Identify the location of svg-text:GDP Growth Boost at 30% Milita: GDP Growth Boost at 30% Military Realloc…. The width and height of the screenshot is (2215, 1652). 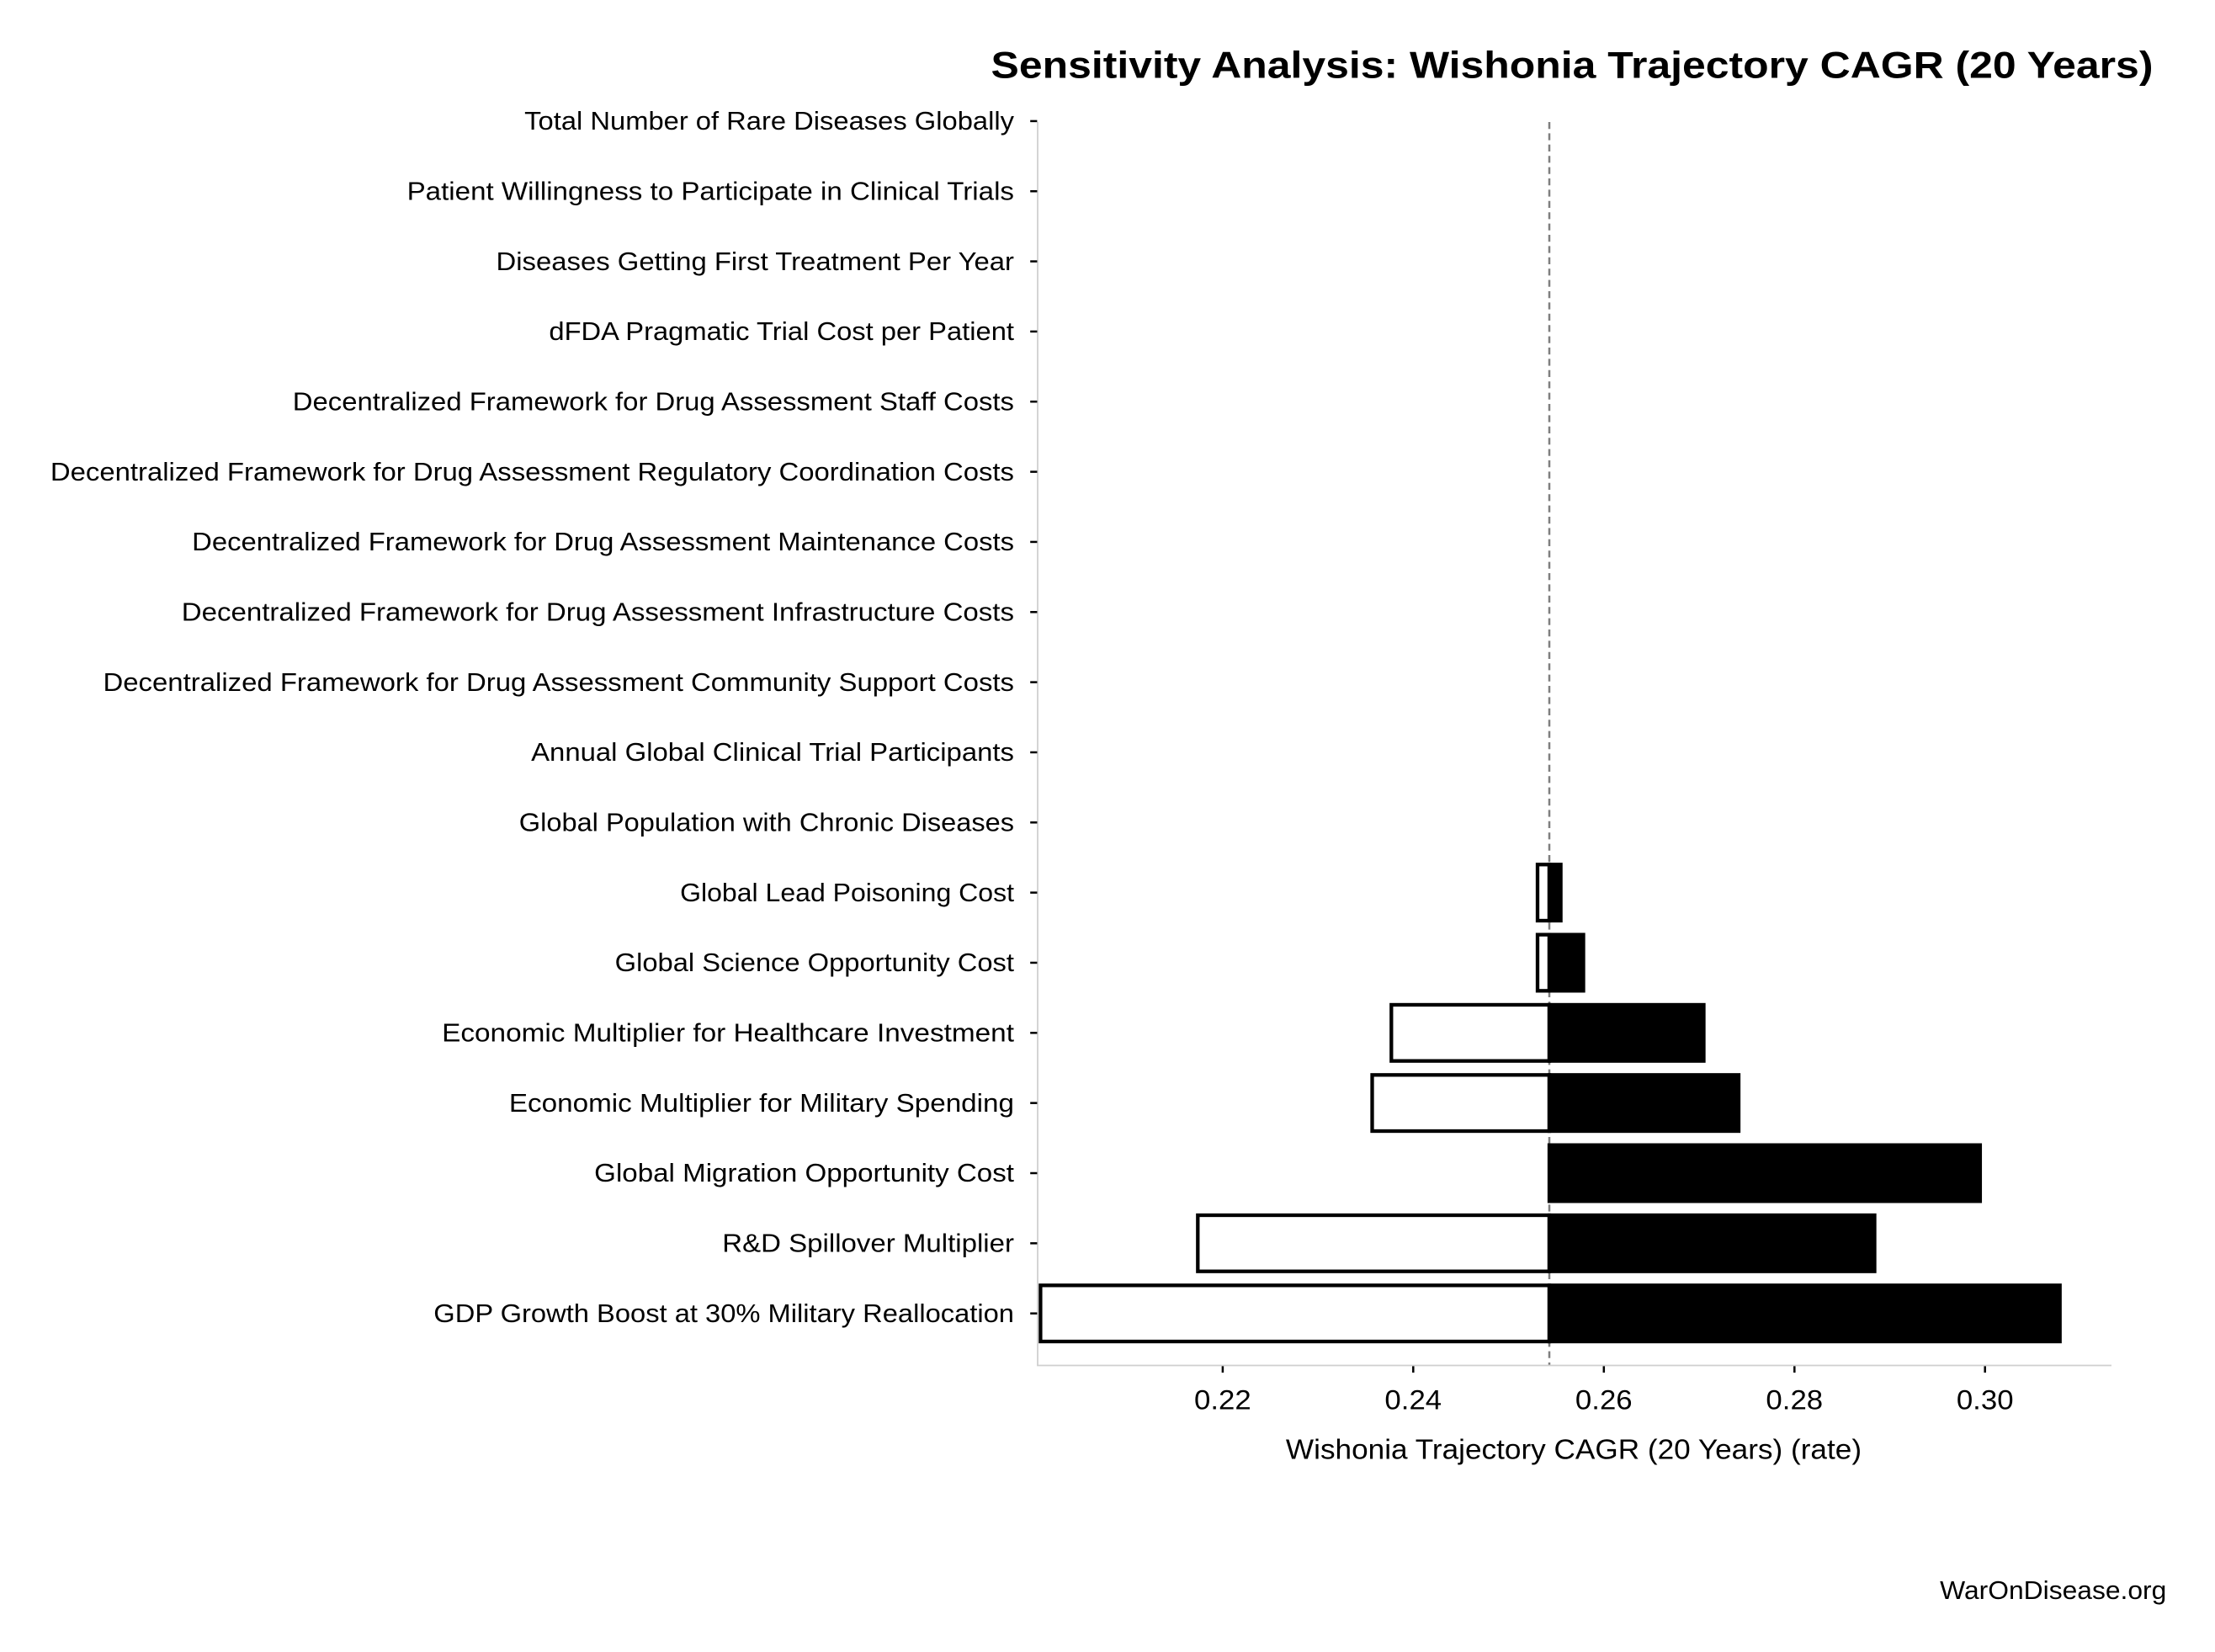
(723, 1313).